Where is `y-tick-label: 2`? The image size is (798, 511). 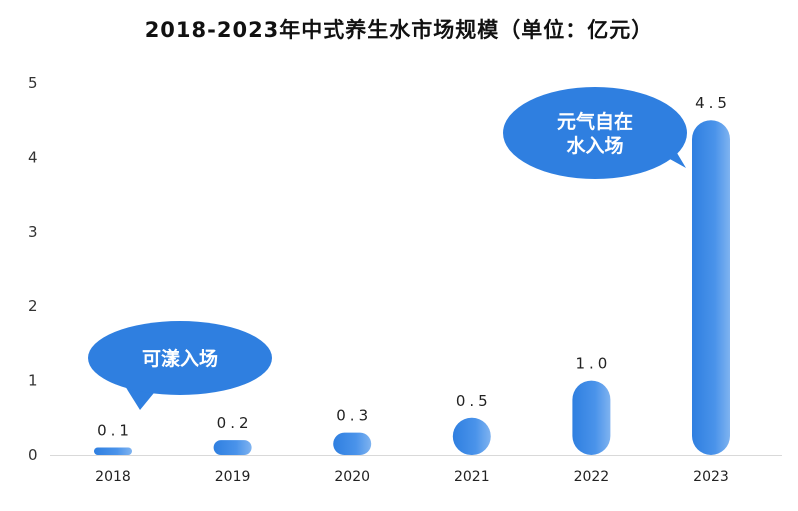 y-tick-label: 2 is located at coordinates (33, 306).